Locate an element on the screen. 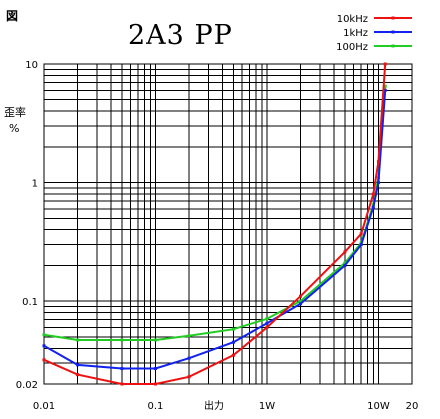 The image size is (440, 419). x-tick-label: 20 is located at coordinates (412, 406).